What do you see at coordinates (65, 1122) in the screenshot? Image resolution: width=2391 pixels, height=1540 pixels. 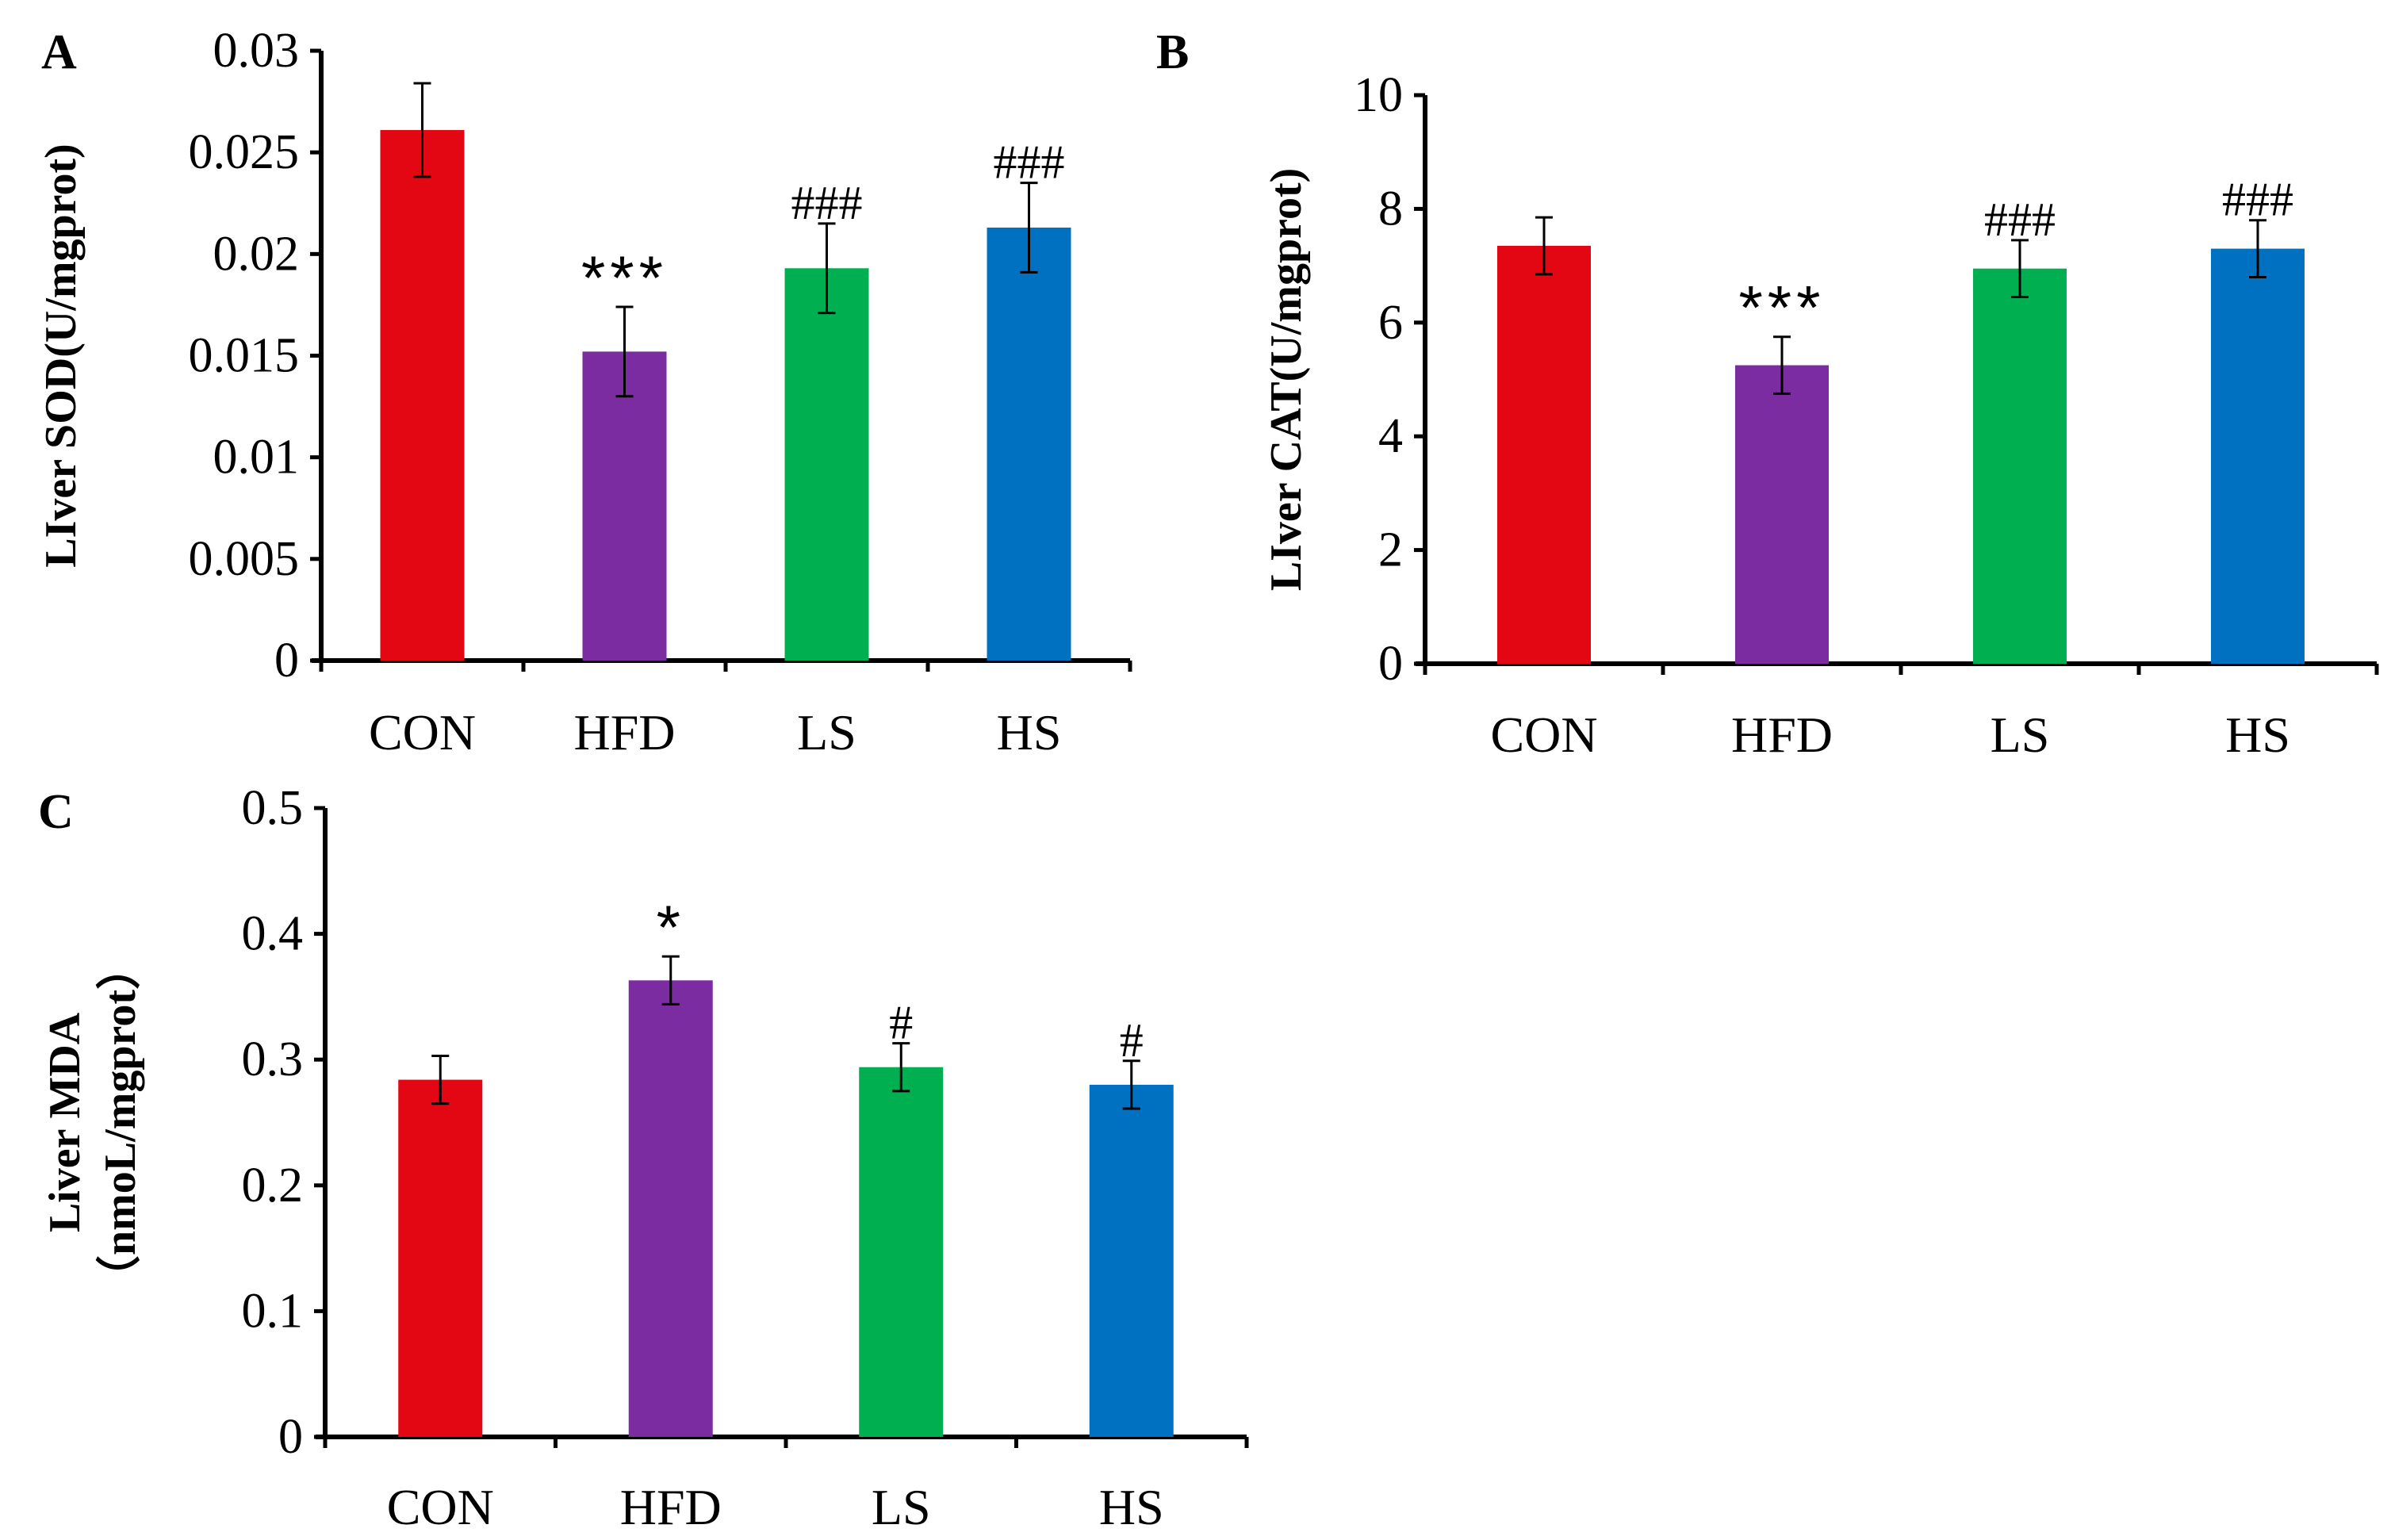 I see `y-axis-title: Liver MDA` at bounding box center [65, 1122].